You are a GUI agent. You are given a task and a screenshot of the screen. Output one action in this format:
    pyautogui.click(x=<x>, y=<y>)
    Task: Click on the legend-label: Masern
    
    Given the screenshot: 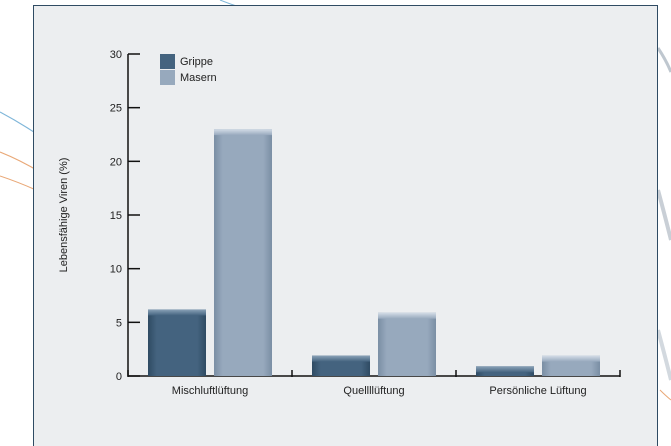 What is the action you would take?
    pyautogui.click(x=198, y=78)
    